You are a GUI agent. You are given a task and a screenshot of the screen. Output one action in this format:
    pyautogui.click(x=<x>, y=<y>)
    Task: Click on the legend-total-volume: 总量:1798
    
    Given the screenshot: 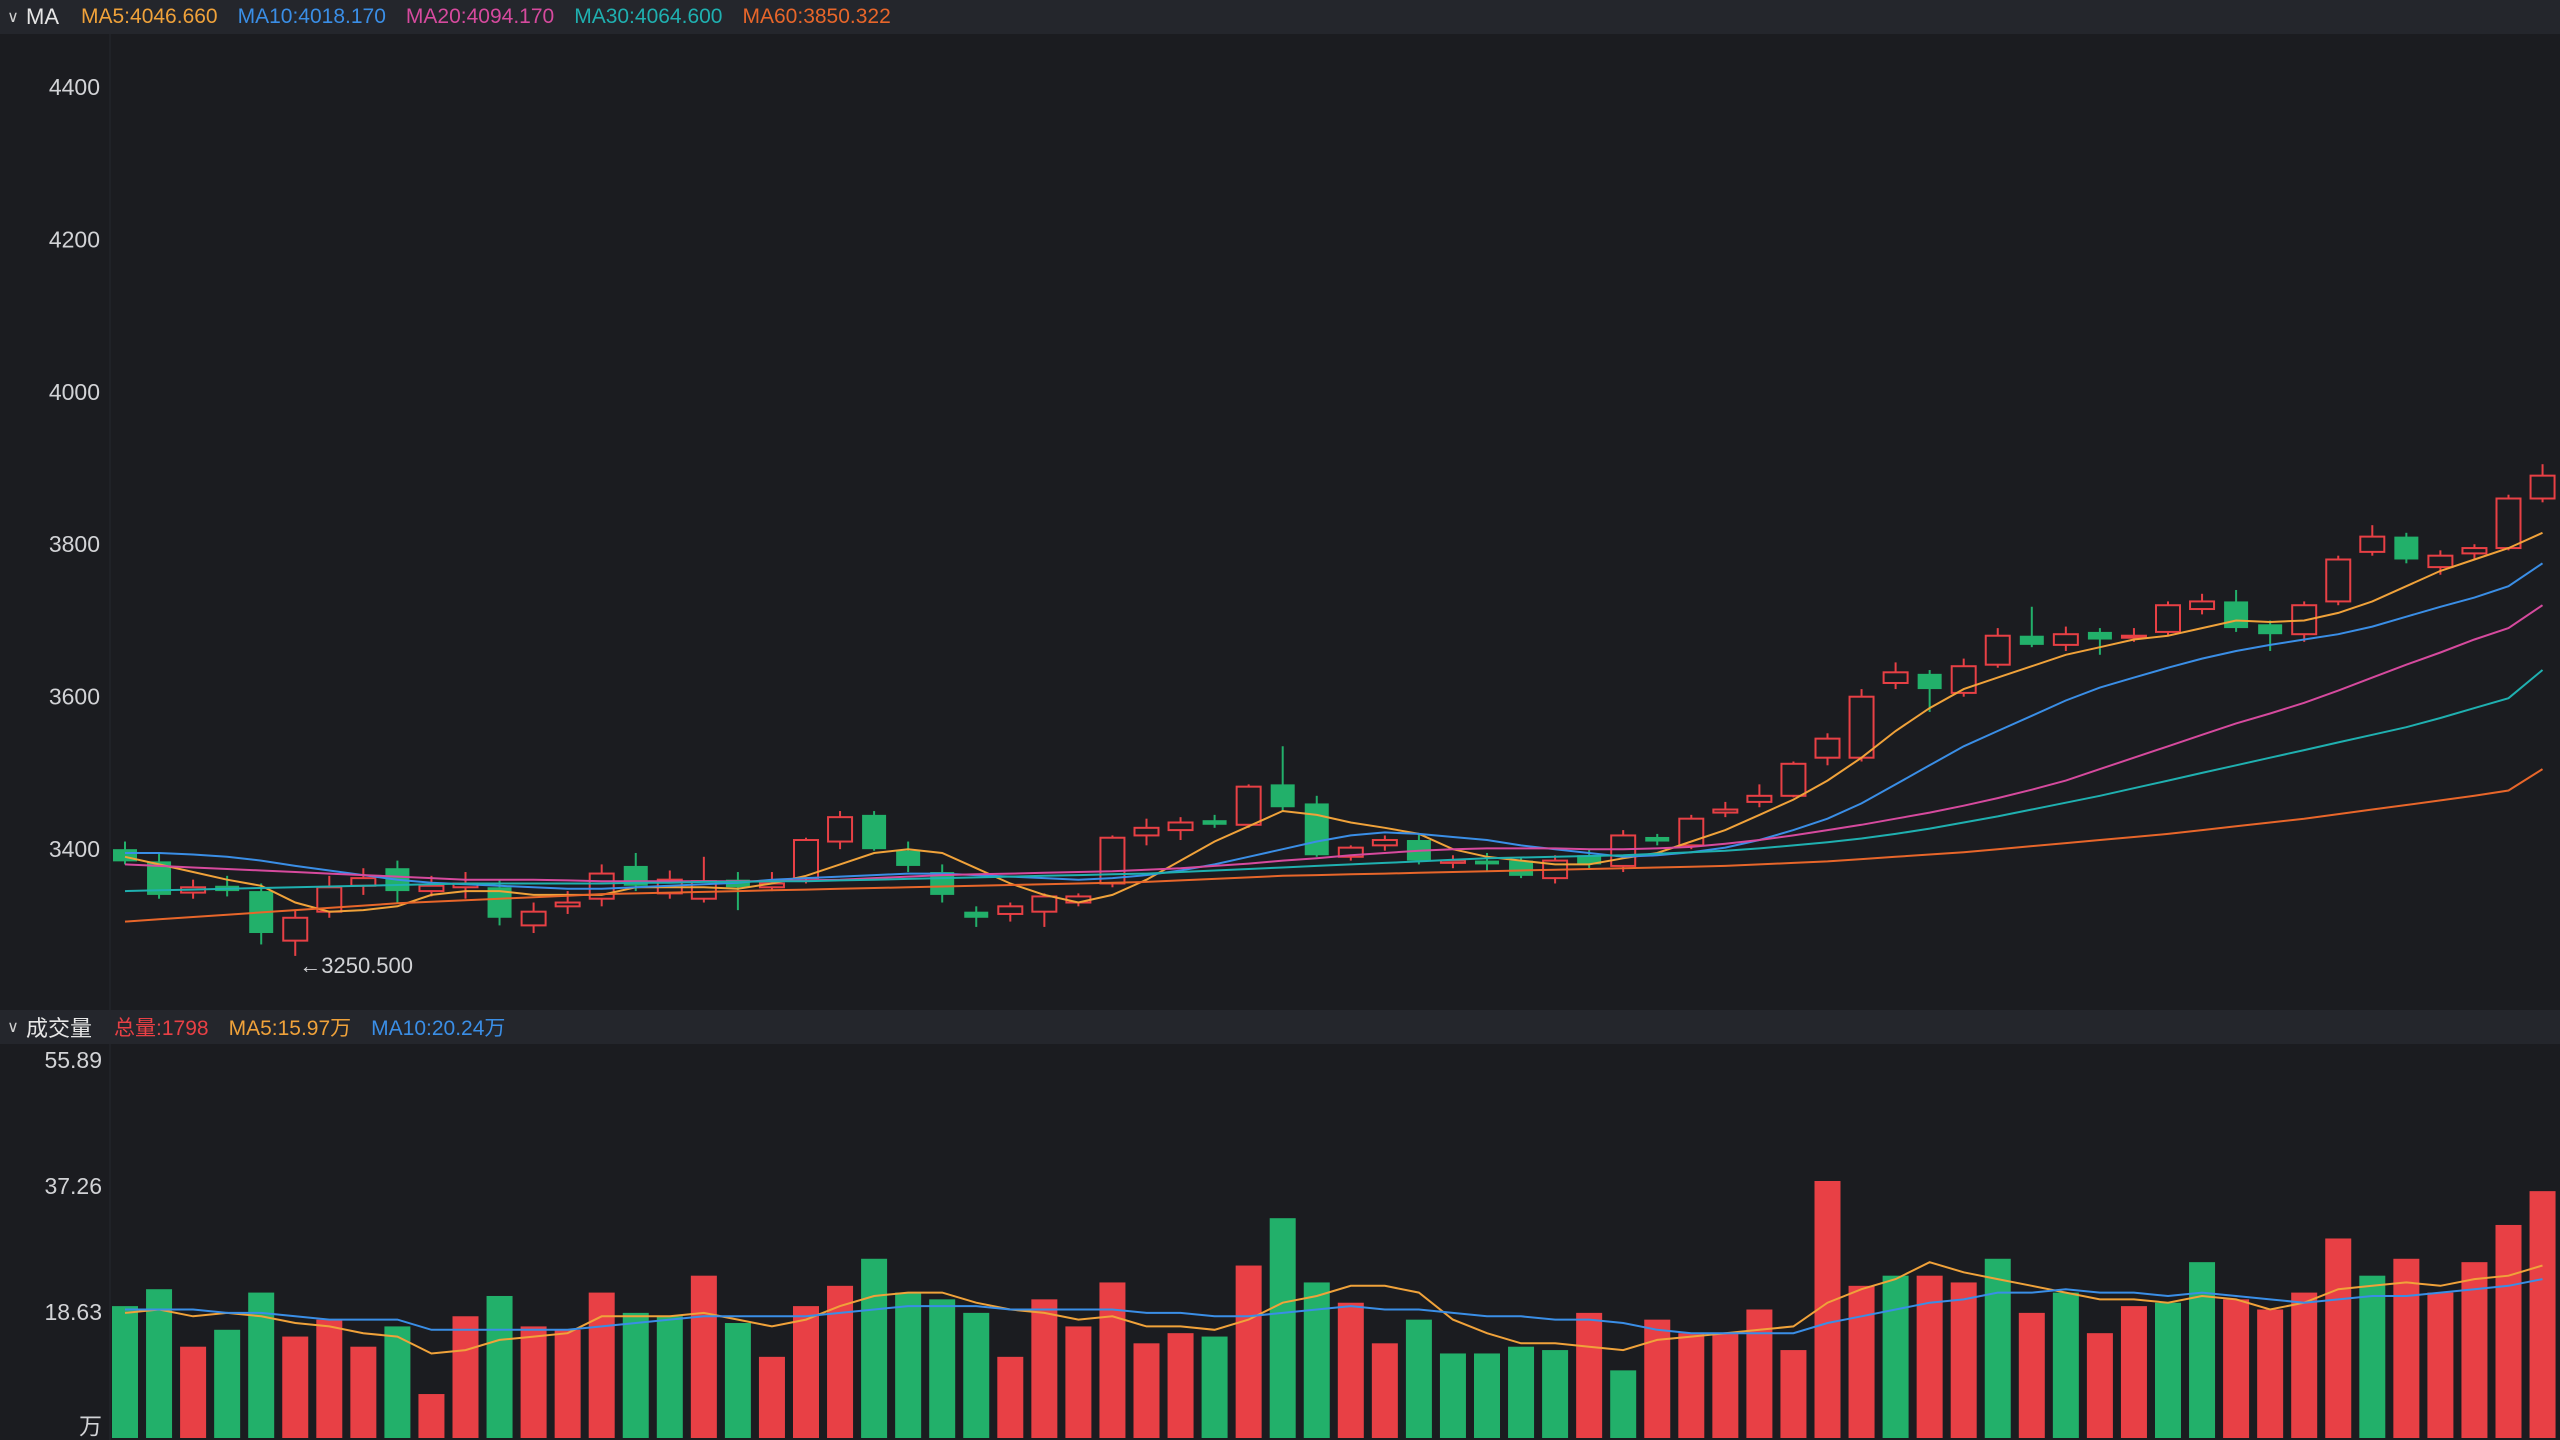 What is the action you would take?
    pyautogui.click(x=161, y=1028)
    